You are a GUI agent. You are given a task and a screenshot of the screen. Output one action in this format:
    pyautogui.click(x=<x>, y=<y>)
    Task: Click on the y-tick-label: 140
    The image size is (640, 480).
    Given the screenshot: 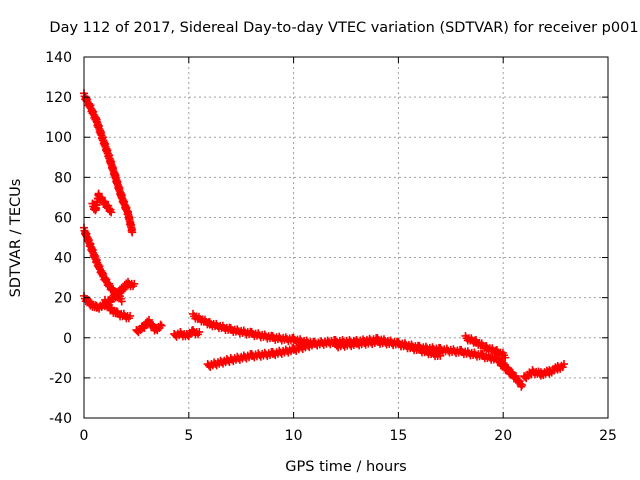 What is the action you would take?
    pyautogui.click(x=58, y=58)
    